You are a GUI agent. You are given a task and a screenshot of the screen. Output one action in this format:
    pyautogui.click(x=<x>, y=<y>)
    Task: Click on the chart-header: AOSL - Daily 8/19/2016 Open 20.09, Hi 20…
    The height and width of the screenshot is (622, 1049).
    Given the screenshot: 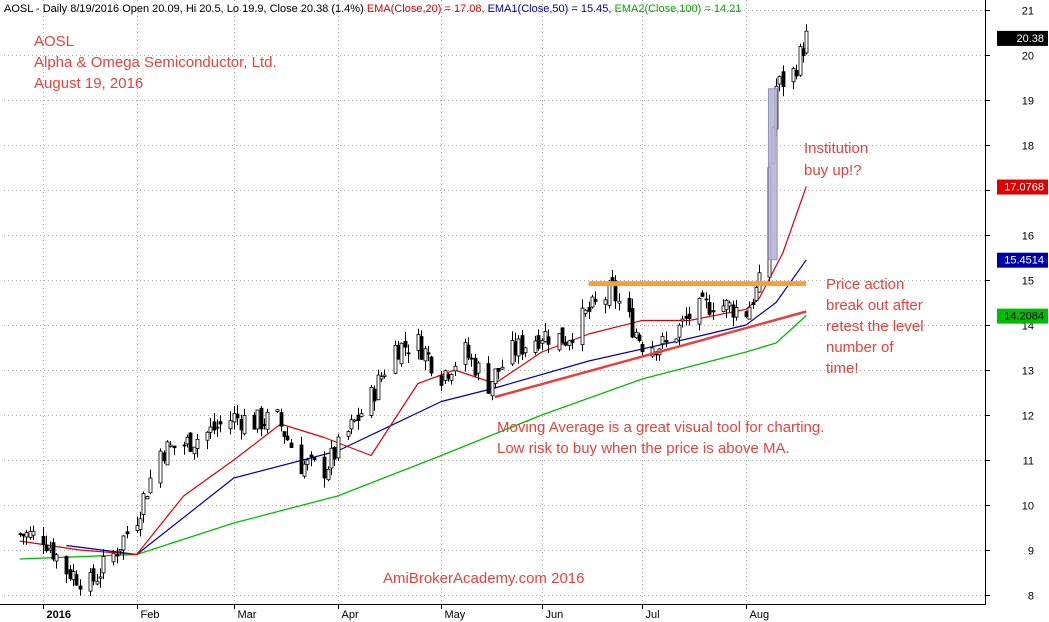 What is the action you would take?
    pyautogui.click(x=372, y=9)
    